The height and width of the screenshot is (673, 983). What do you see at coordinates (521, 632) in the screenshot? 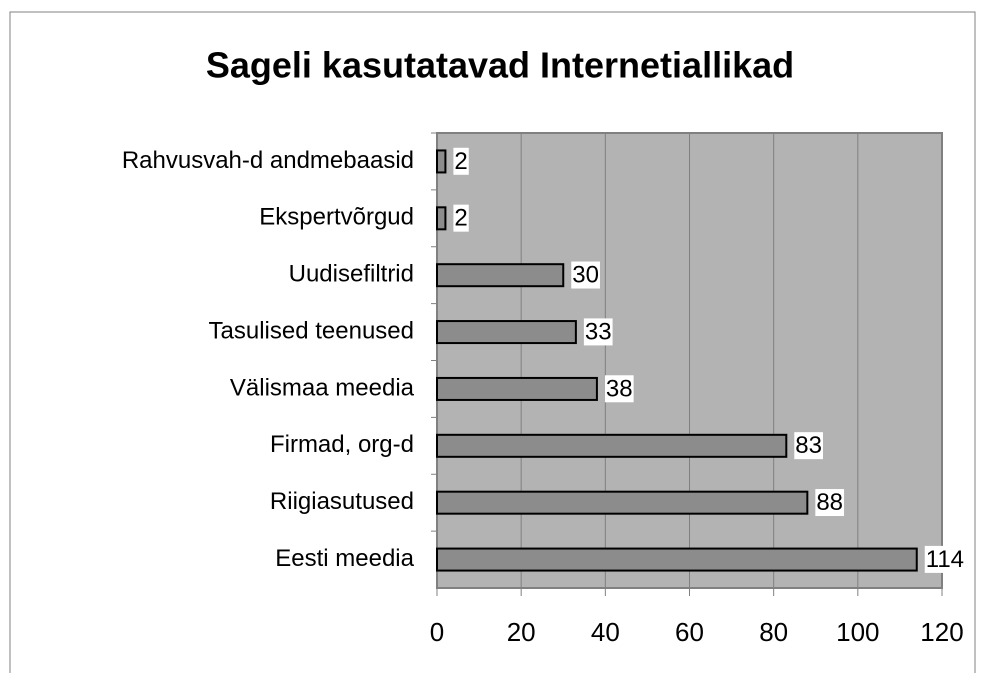
I see `x-tick-label: 20` at bounding box center [521, 632].